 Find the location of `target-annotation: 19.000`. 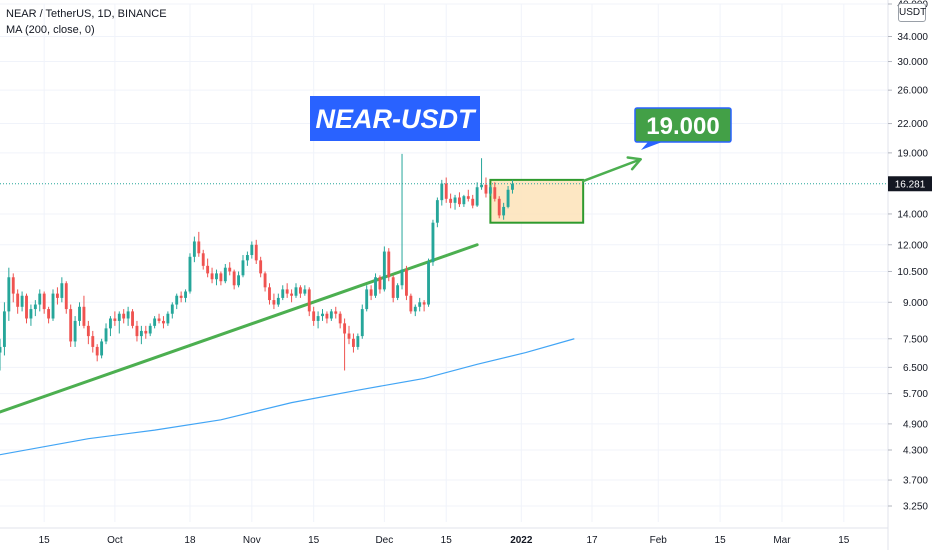

target-annotation: 19.000 is located at coordinates (683, 128).